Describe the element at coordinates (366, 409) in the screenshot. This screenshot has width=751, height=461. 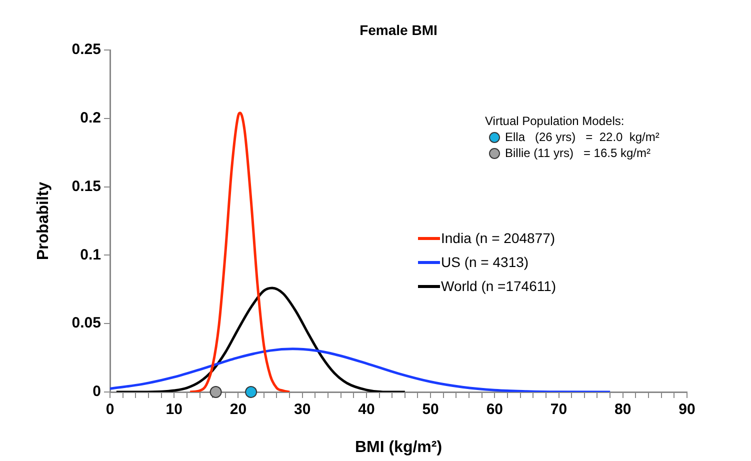
I see `x-tick-label: 40` at that location.